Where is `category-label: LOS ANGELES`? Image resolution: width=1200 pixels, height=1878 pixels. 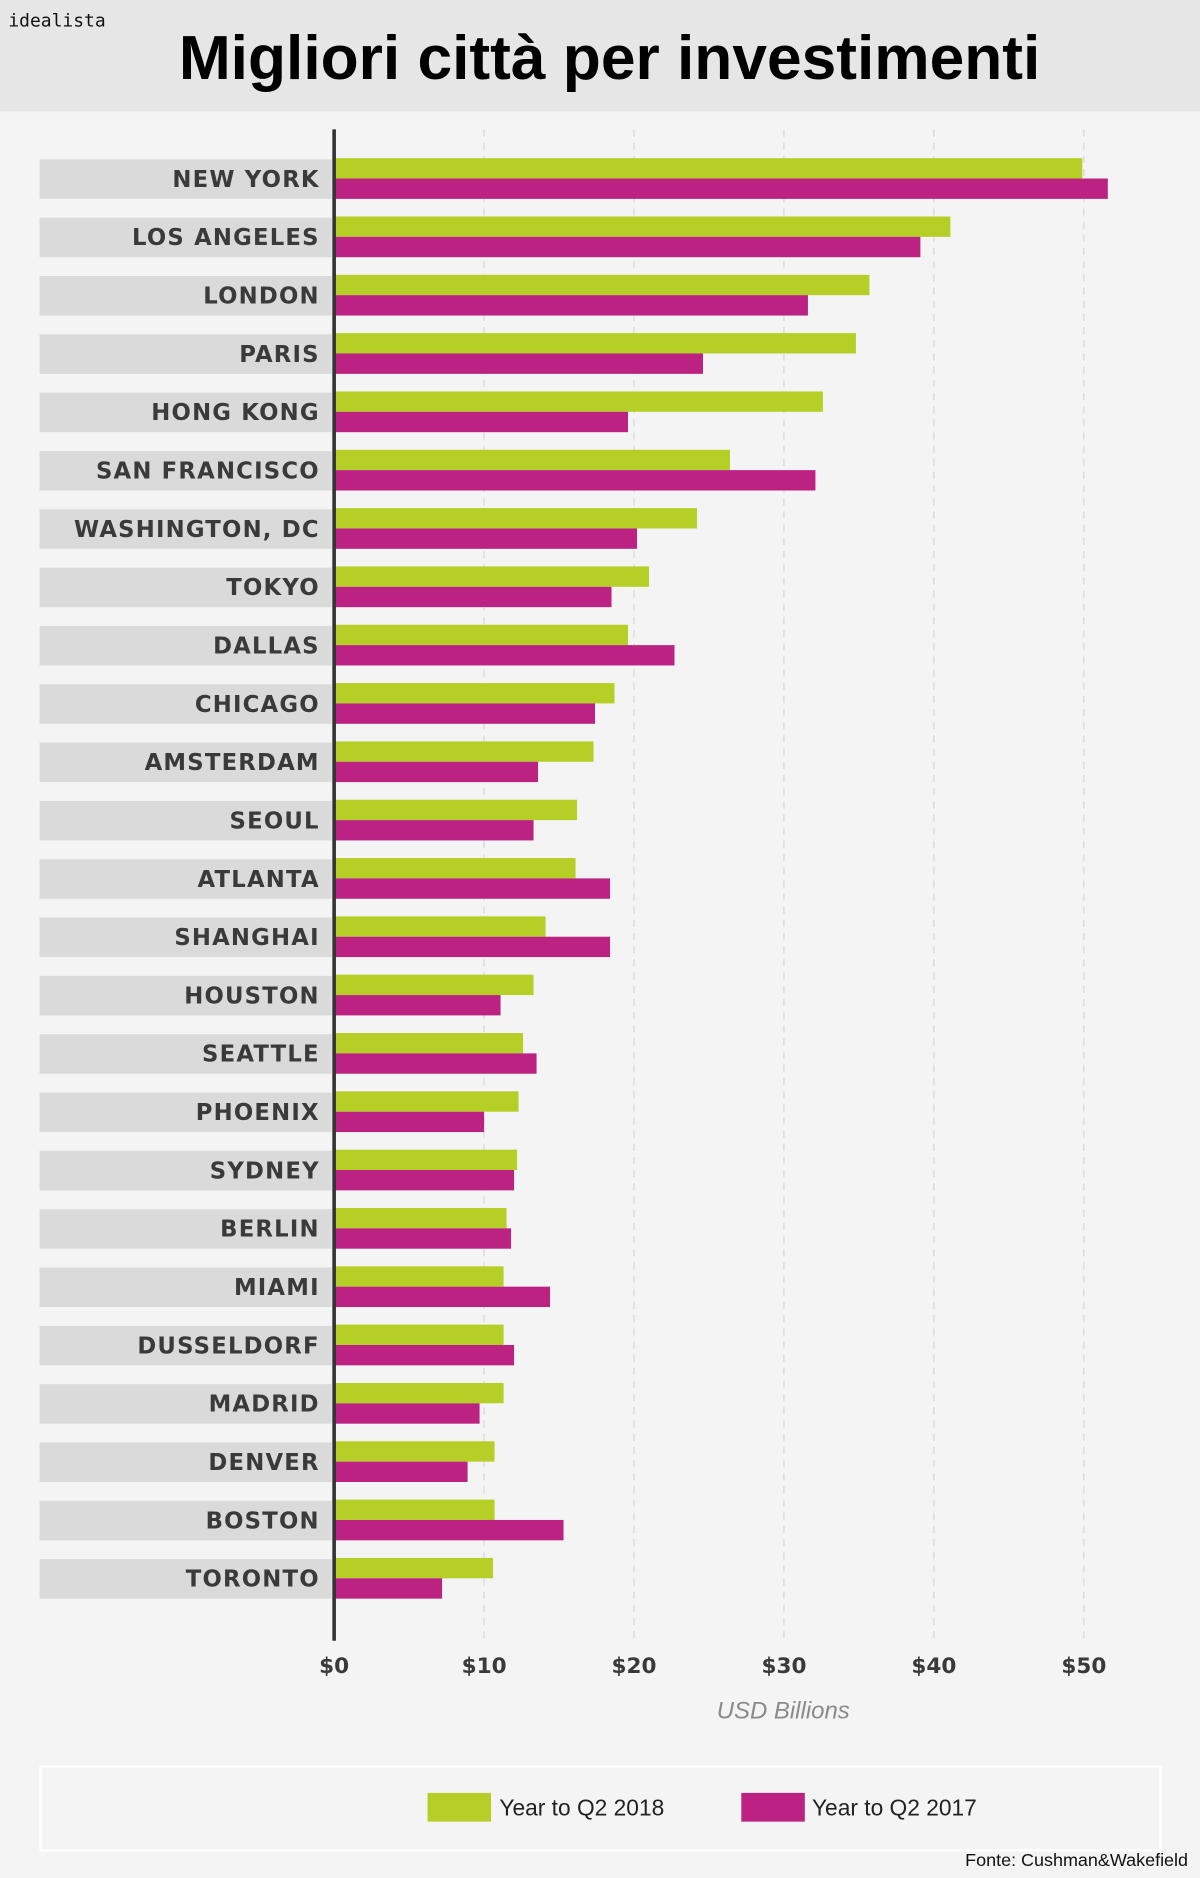
category-label: LOS ANGELES is located at coordinates (226, 238).